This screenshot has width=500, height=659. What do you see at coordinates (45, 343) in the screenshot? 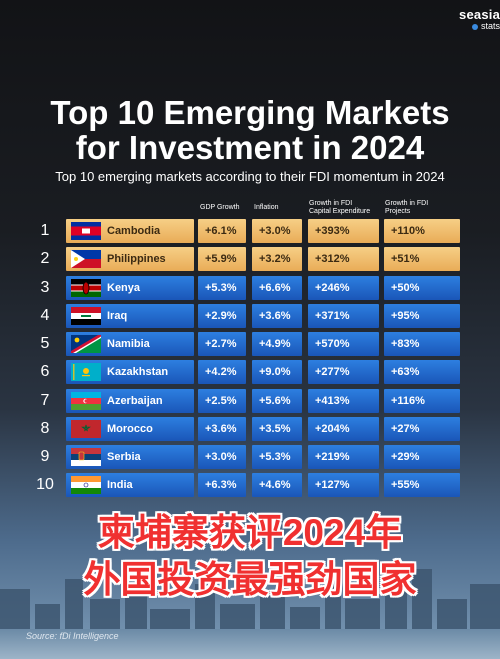
I see `rank-number: 5` at bounding box center [45, 343].